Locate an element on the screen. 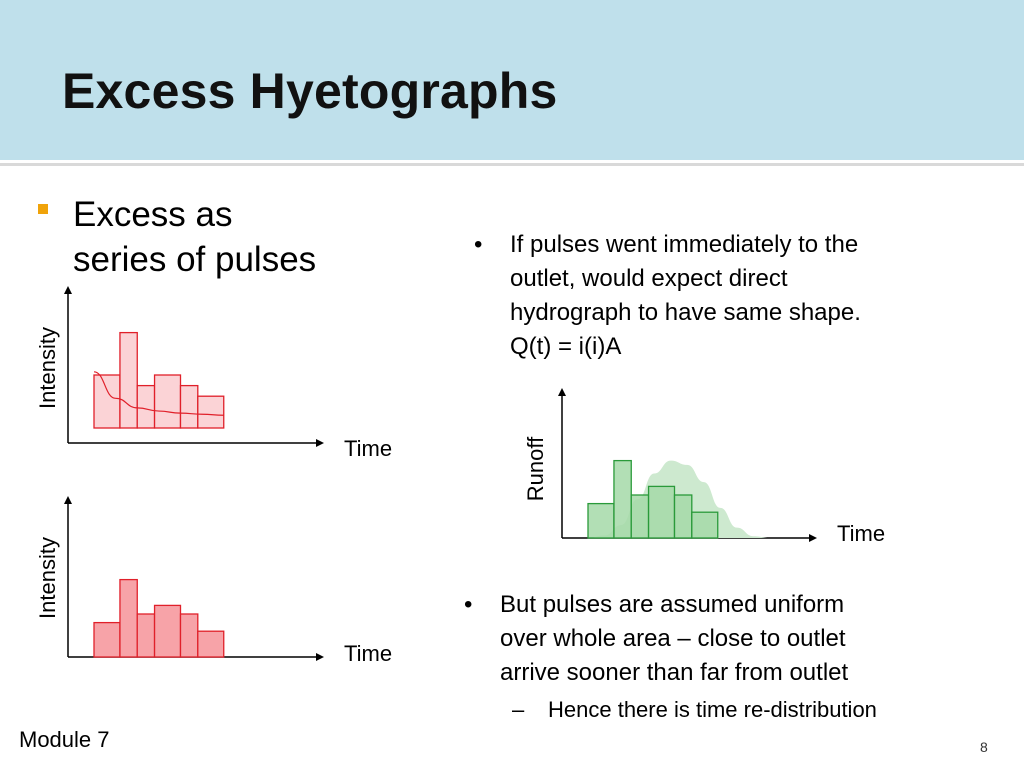  hydrograph-bars is located at coordinates (653, 499).